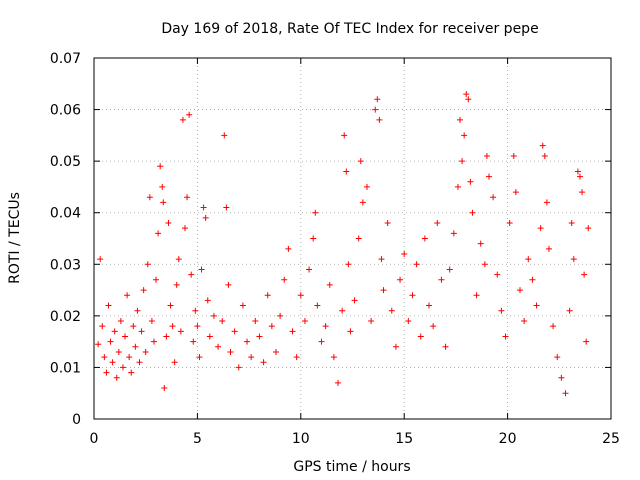 The width and height of the screenshot is (640, 480). What do you see at coordinates (65, 162) in the screenshot?
I see `y-tick-label: 0.05` at bounding box center [65, 162].